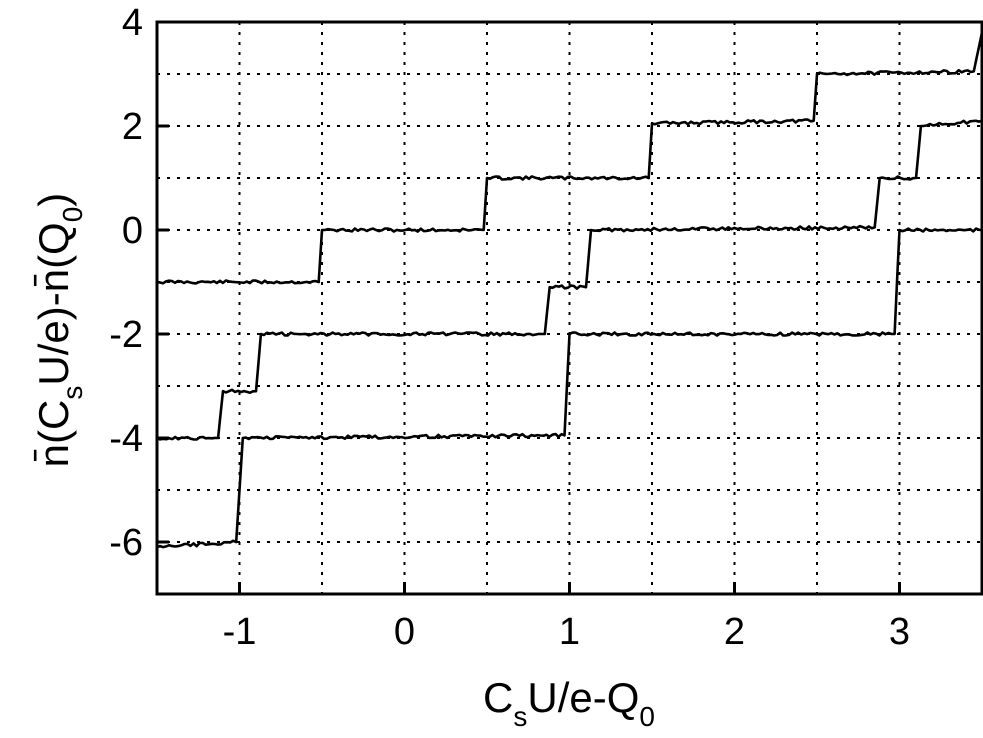  Describe the element at coordinates (53, 303) in the screenshot. I see `y-axis-label-part-2: U/e)-n̄(Q` at that location.